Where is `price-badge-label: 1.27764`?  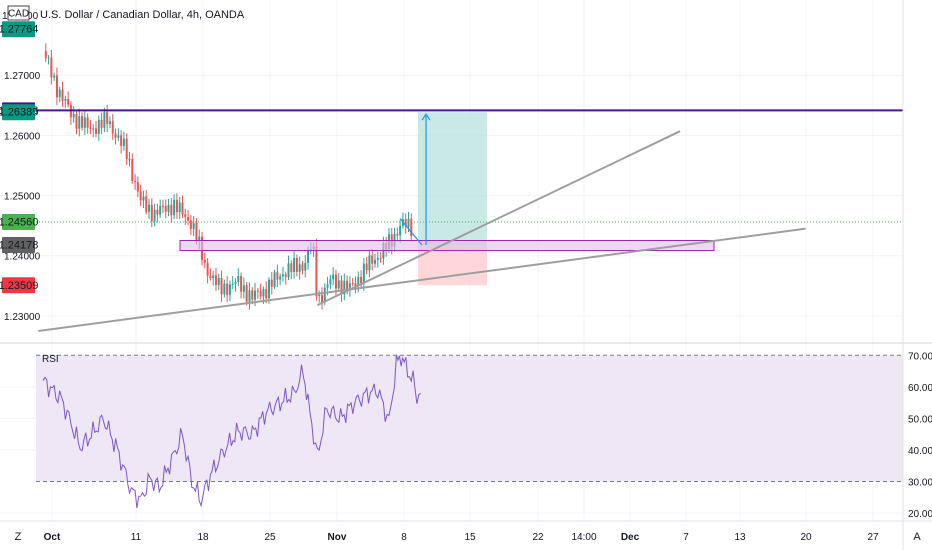 price-badge-label: 1.27764 is located at coordinates (19, 30).